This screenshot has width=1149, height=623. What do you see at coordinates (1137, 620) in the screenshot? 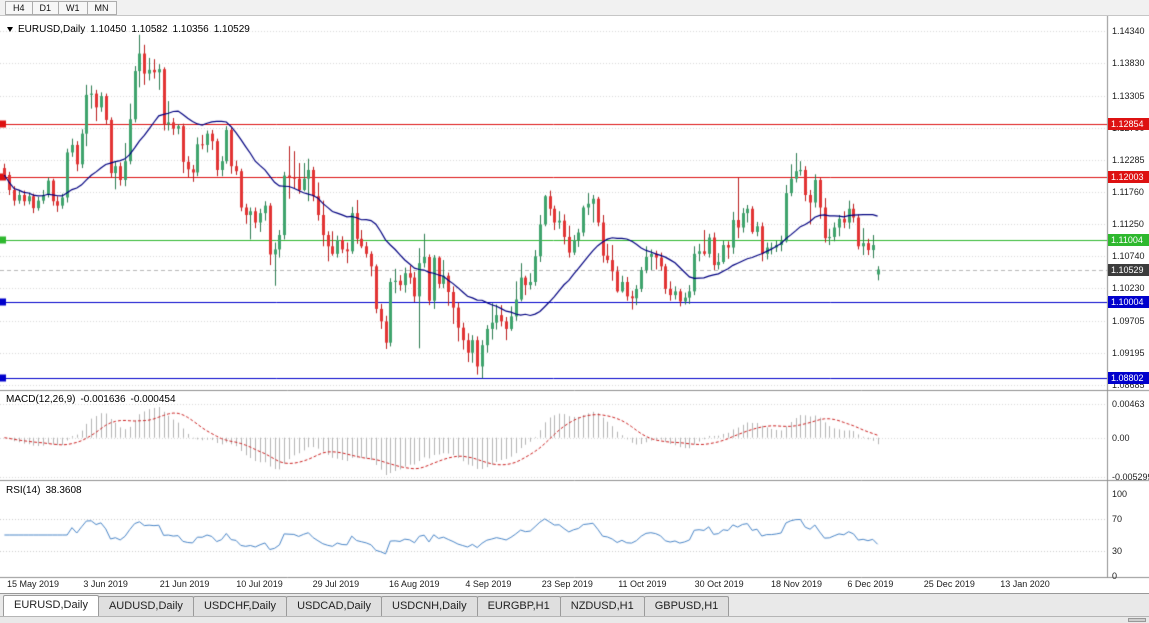
I see `scrollbar-thumb` at bounding box center [1137, 620].